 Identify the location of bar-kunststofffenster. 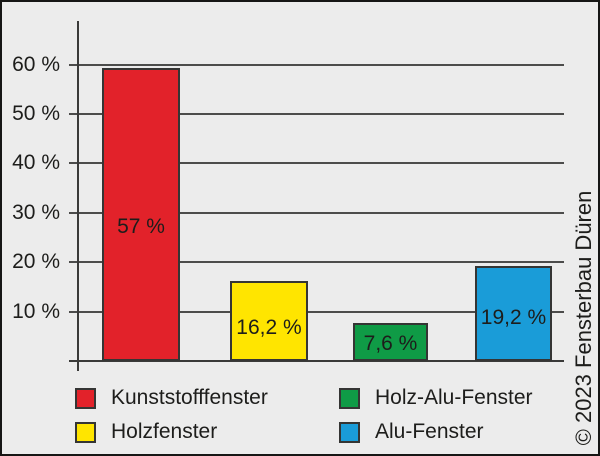
(141, 214).